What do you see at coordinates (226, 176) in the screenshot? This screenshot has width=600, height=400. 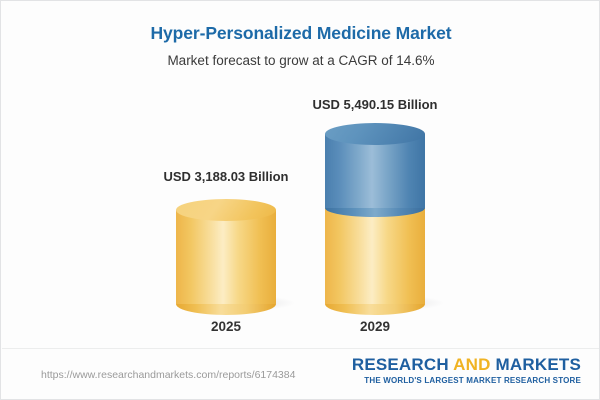 I see `value-label-2025: USD 3,188.03 Billion` at bounding box center [226, 176].